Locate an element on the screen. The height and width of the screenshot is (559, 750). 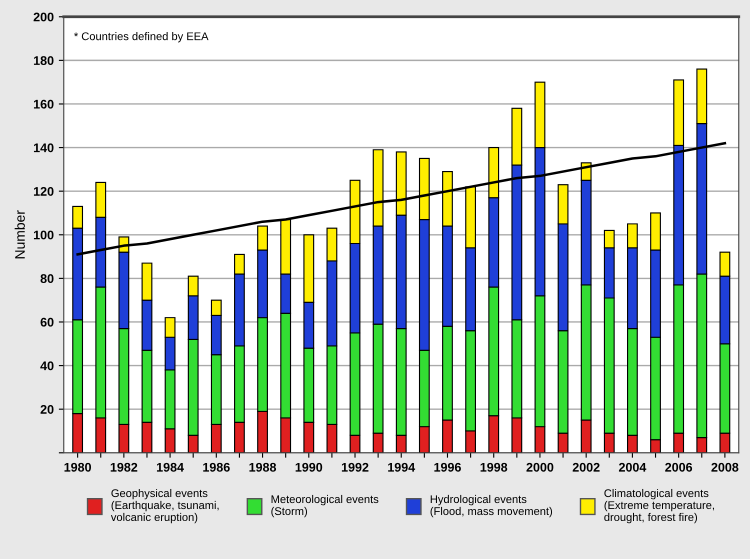
y-tick-label: 120 is located at coordinates (44, 191).